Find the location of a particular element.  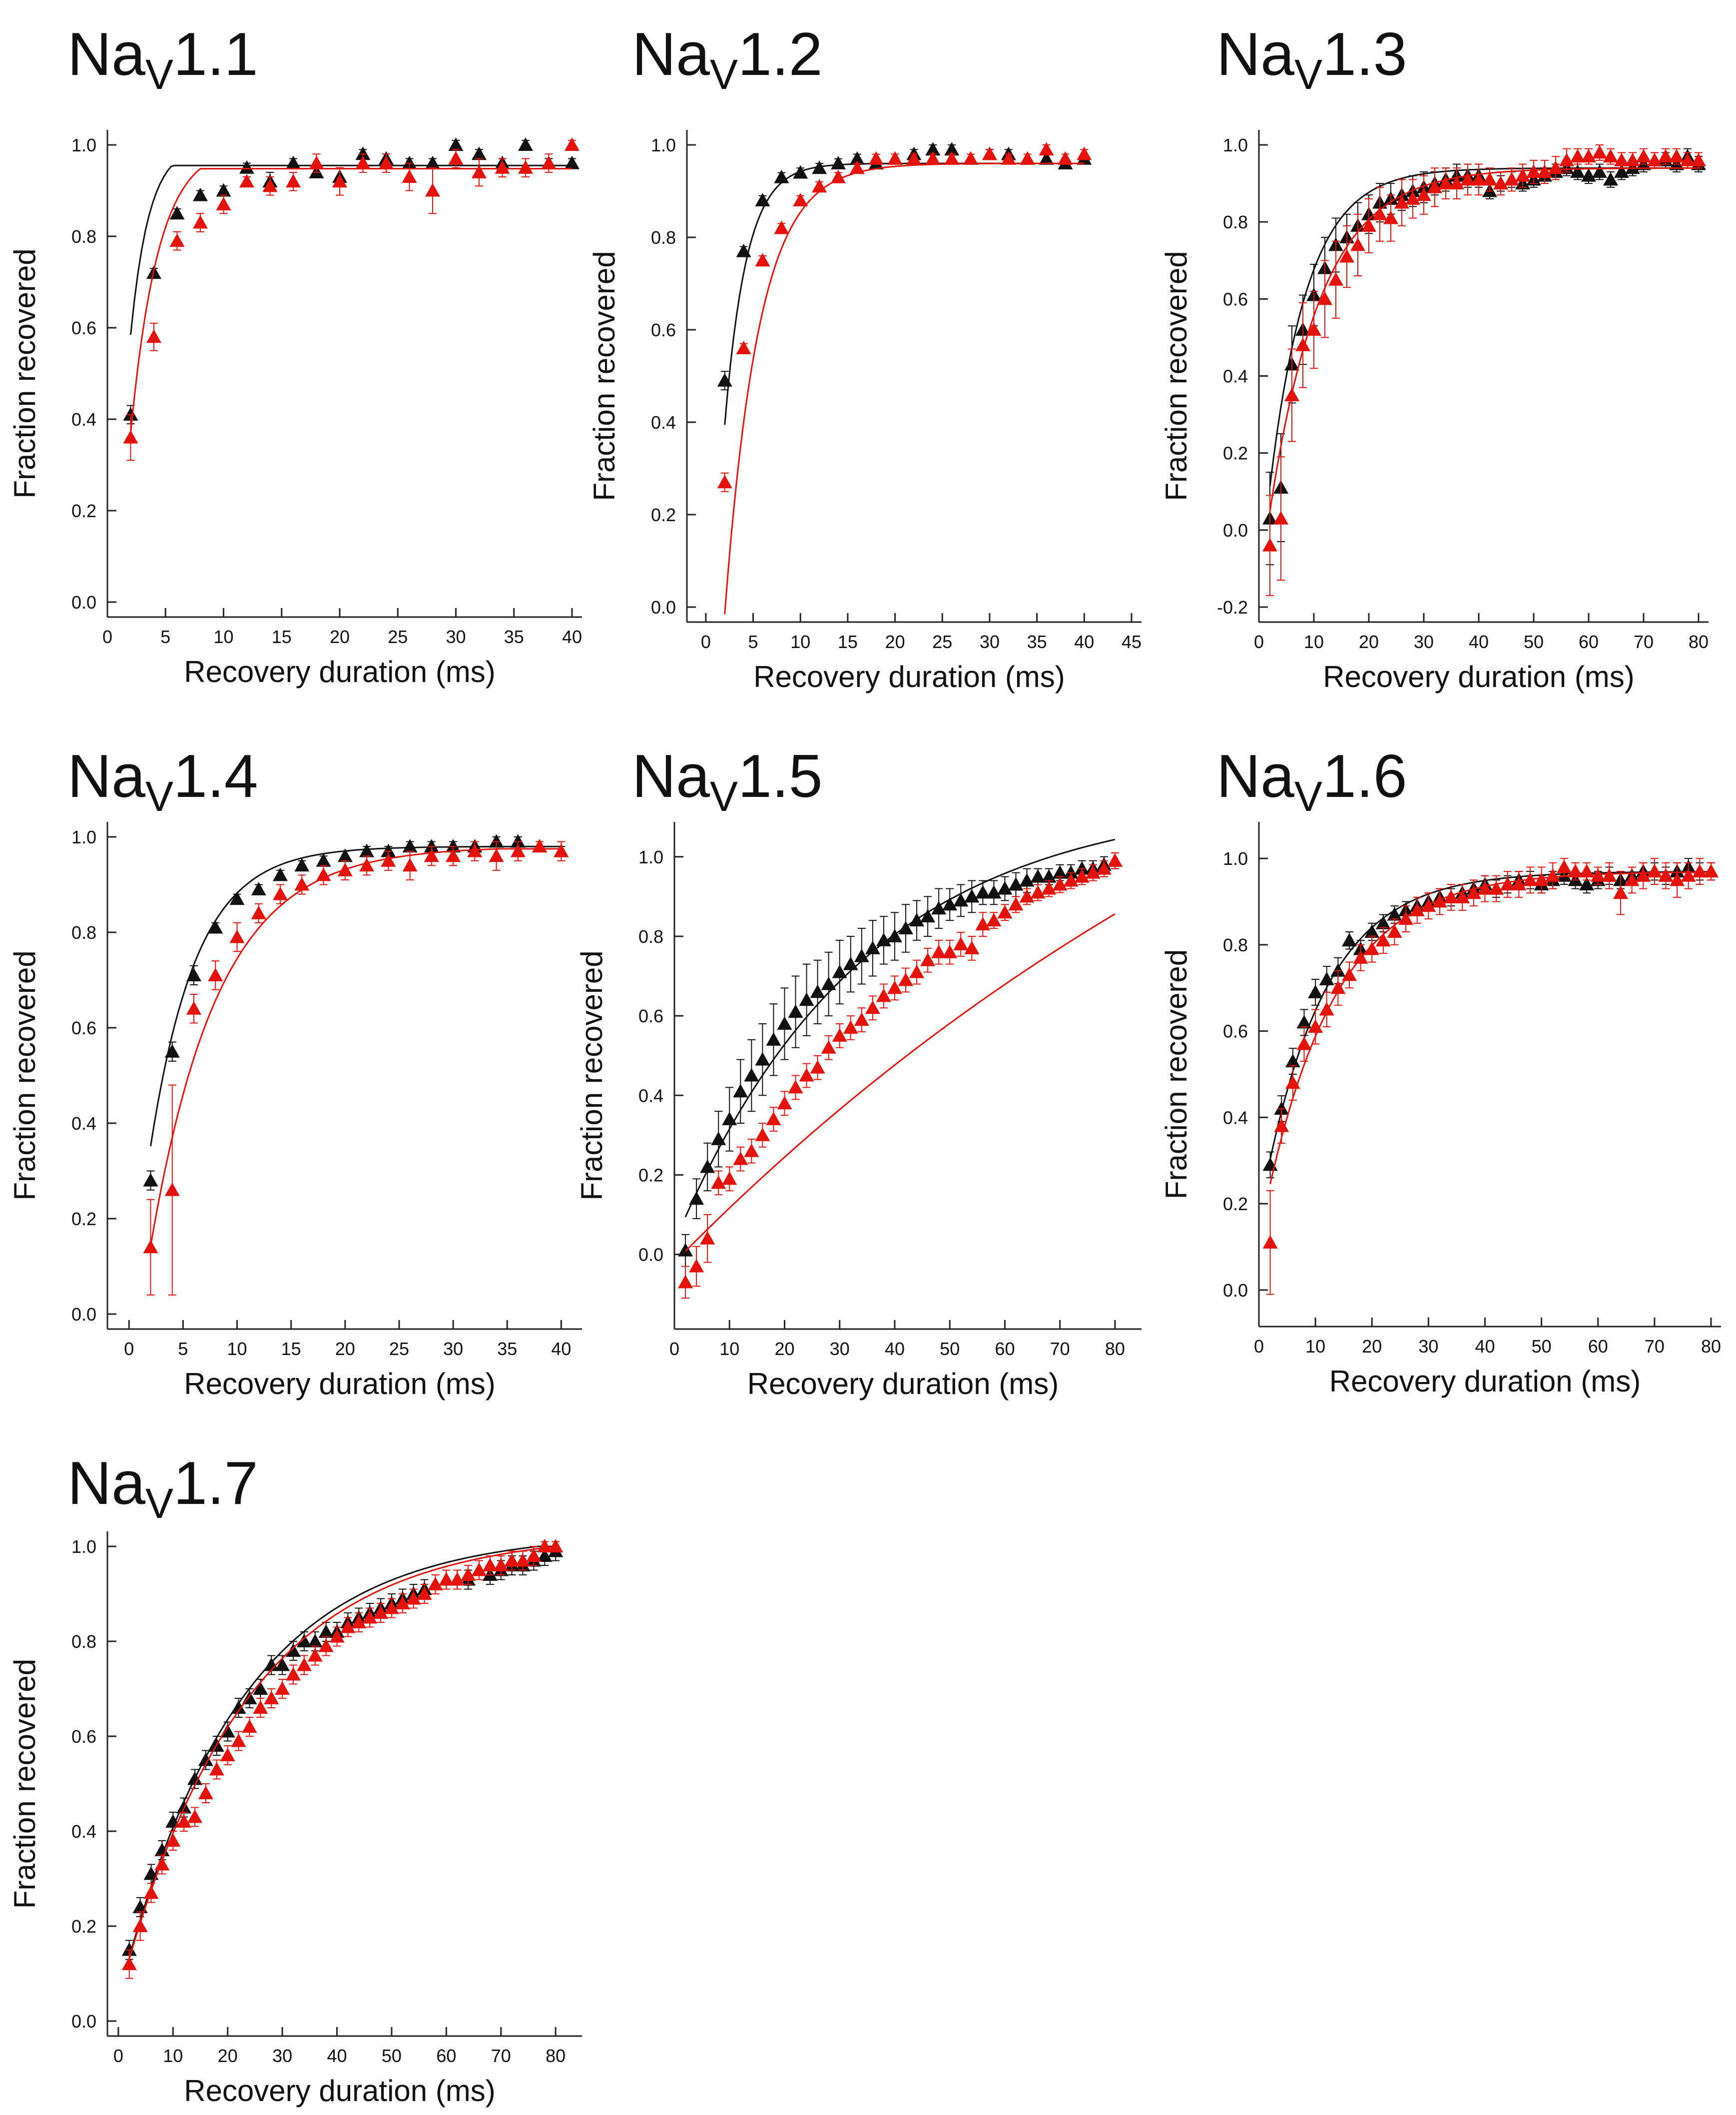

y-tick-label: 0.8 is located at coordinates (83, 236).